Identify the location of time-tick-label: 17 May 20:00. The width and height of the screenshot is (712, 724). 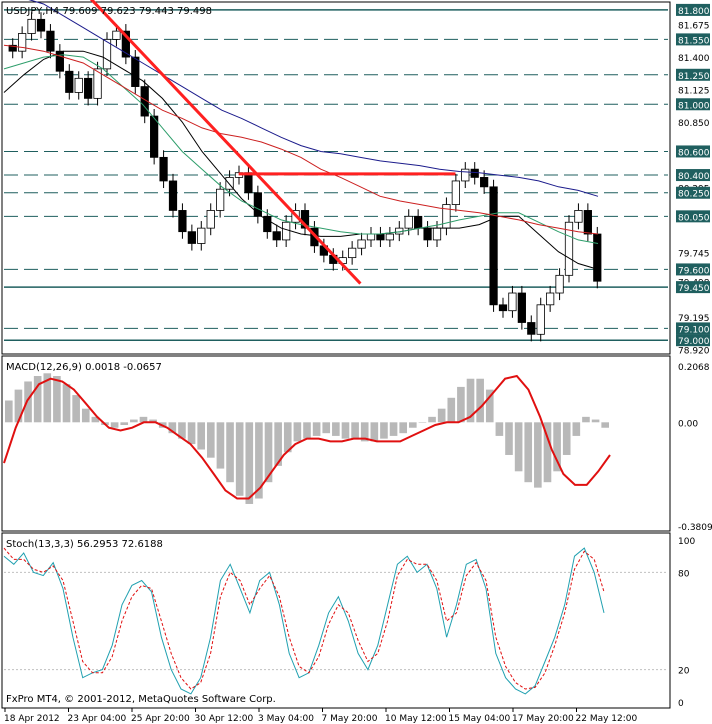
(543, 719).